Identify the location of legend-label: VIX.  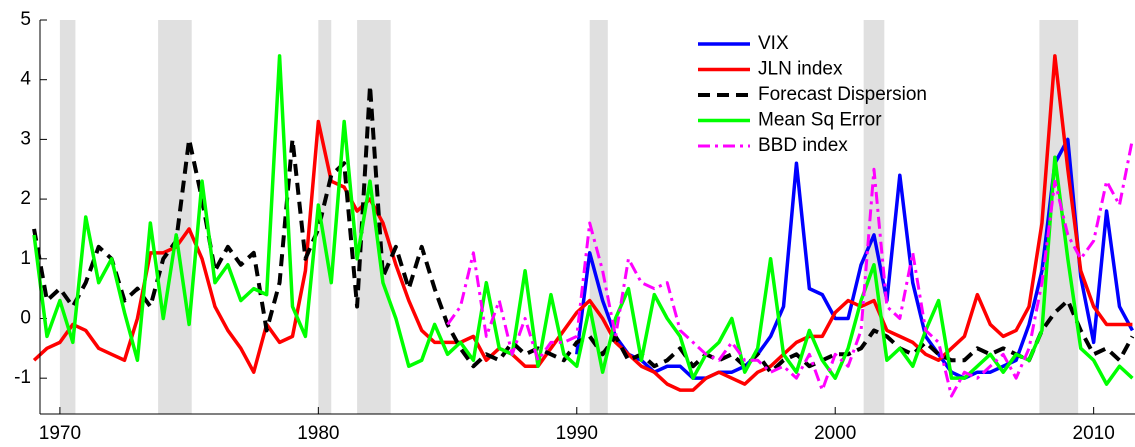
(773, 43).